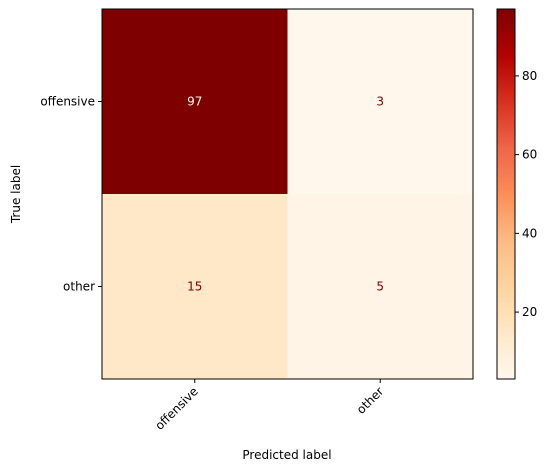 This screenshot has width=553, height=473. I want to click on x-axis-ticks: offensive other, so click(269, 406).